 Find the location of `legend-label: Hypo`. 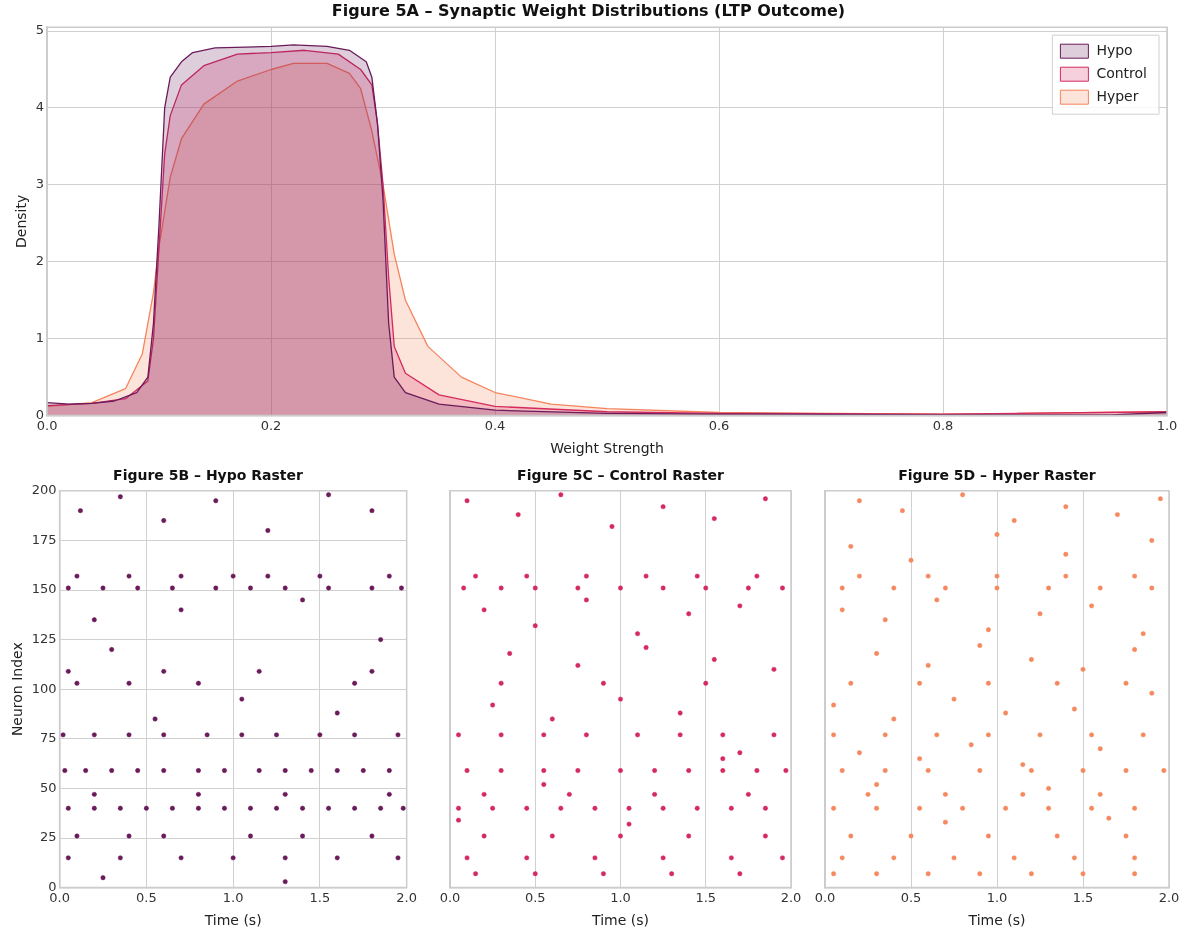

legend-label: Hypo is located at coordinates (1114, 49).